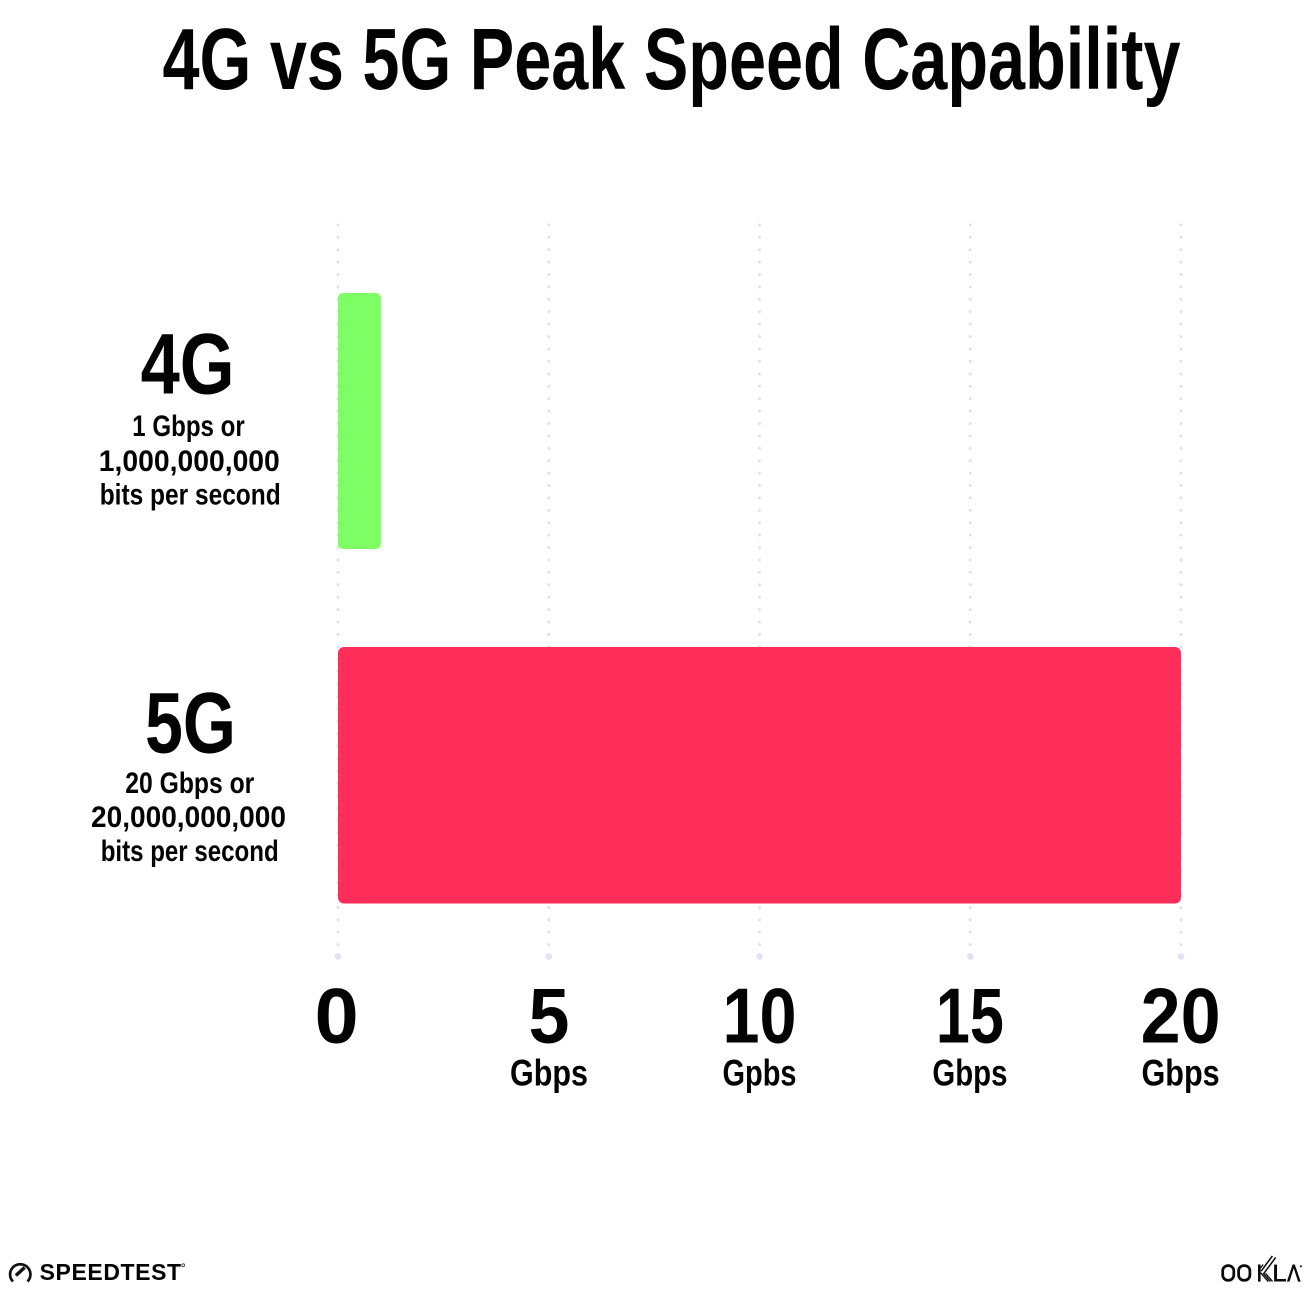  What do you see at coordinates (1181, 1016) in the screenshot?
I see `svg-text: 20` at bounding box center [1181, 1016].